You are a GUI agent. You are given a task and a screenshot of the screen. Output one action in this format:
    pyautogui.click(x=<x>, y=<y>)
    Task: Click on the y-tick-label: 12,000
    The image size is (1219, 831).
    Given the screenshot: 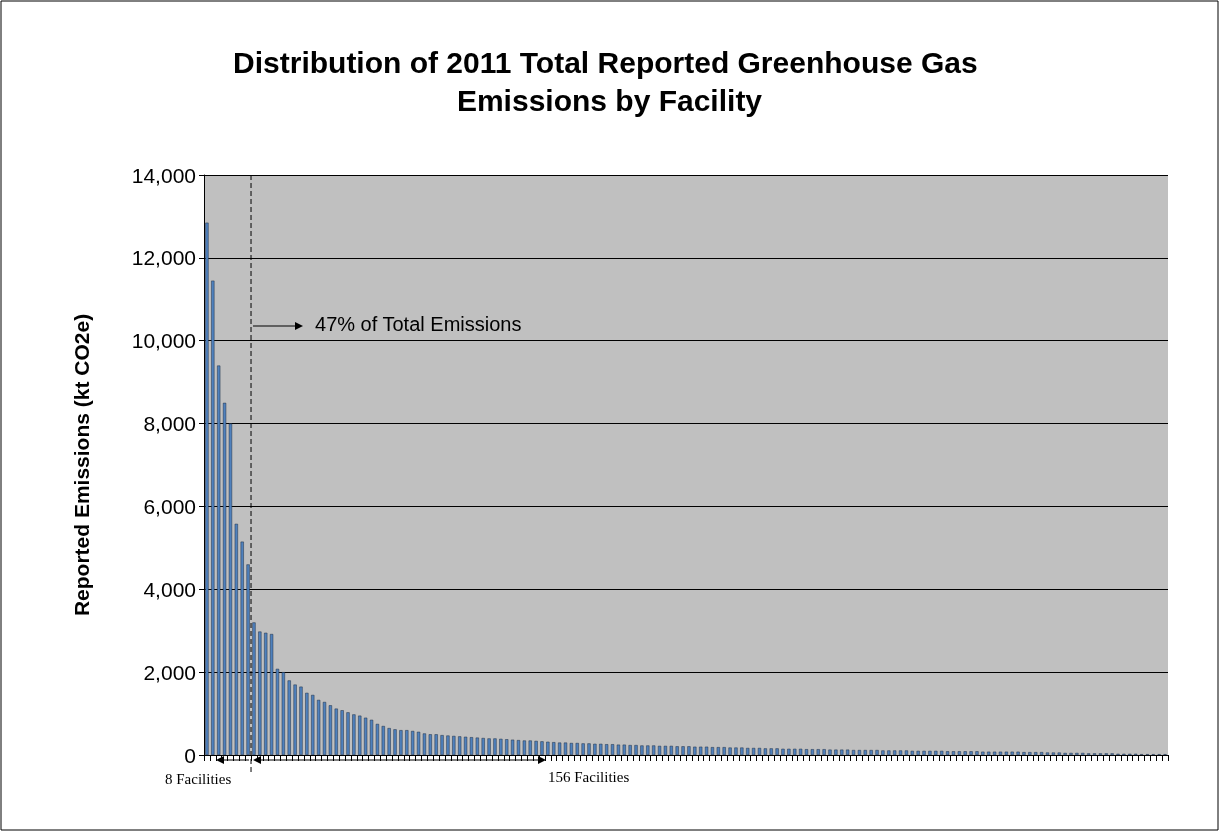 What is the action you would take?
    pyautogui.click(x=163, y=258)
    